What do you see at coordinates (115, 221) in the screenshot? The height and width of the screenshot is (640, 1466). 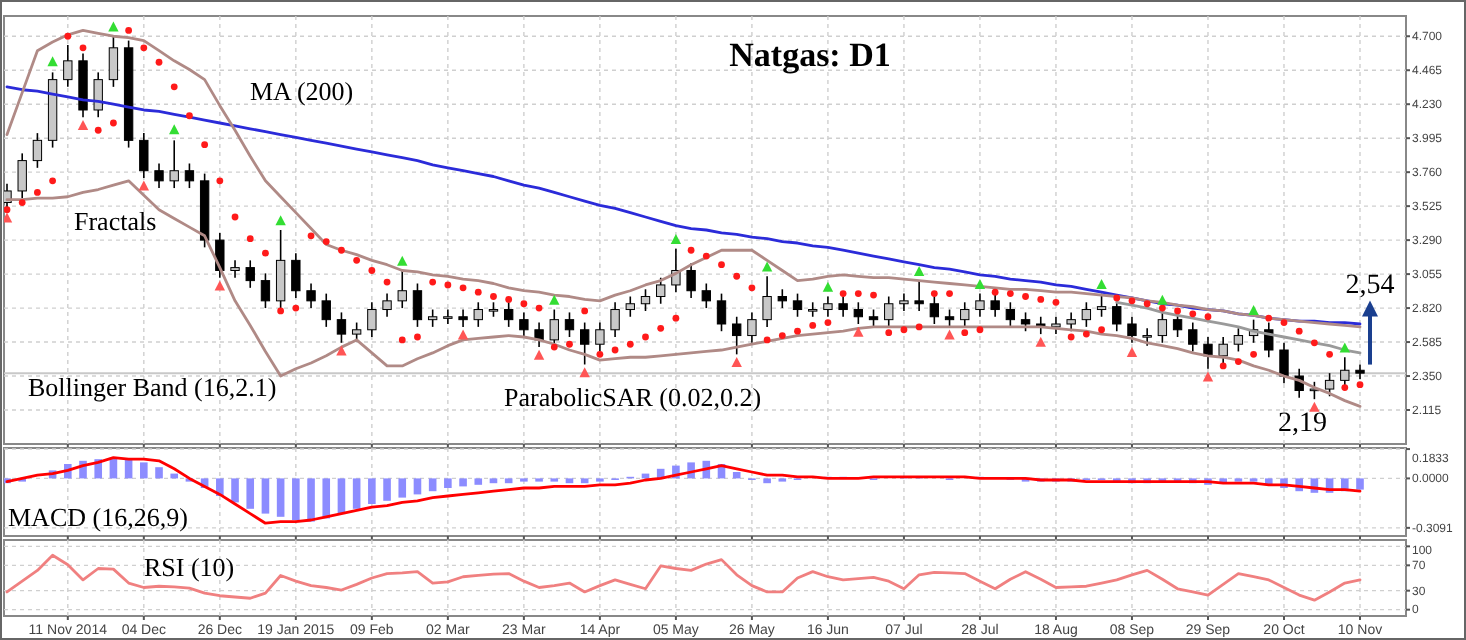 I see `annotation: Fractals` at bounding box center [115, 221].